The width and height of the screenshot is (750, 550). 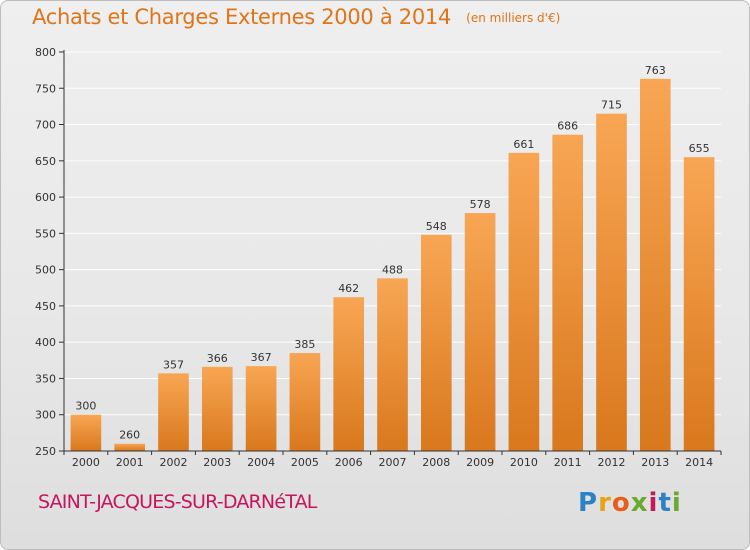 I want to click on bar-2009, so click(x=480, y=332).